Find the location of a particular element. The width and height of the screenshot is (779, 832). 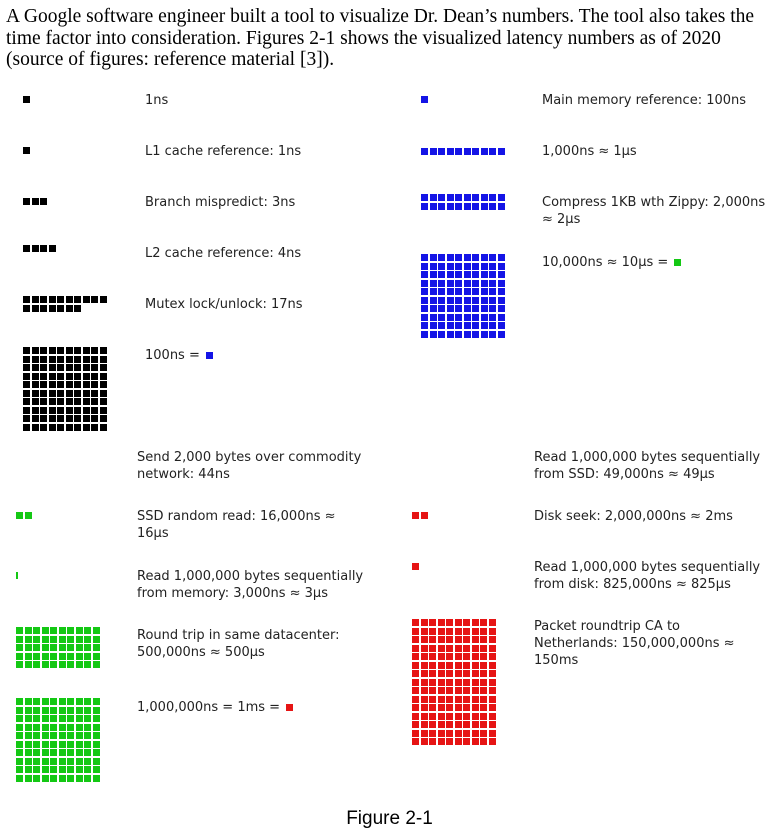

latency-label-mainmem: Main memory reference: 100ns is located at coordinates (644, 100).